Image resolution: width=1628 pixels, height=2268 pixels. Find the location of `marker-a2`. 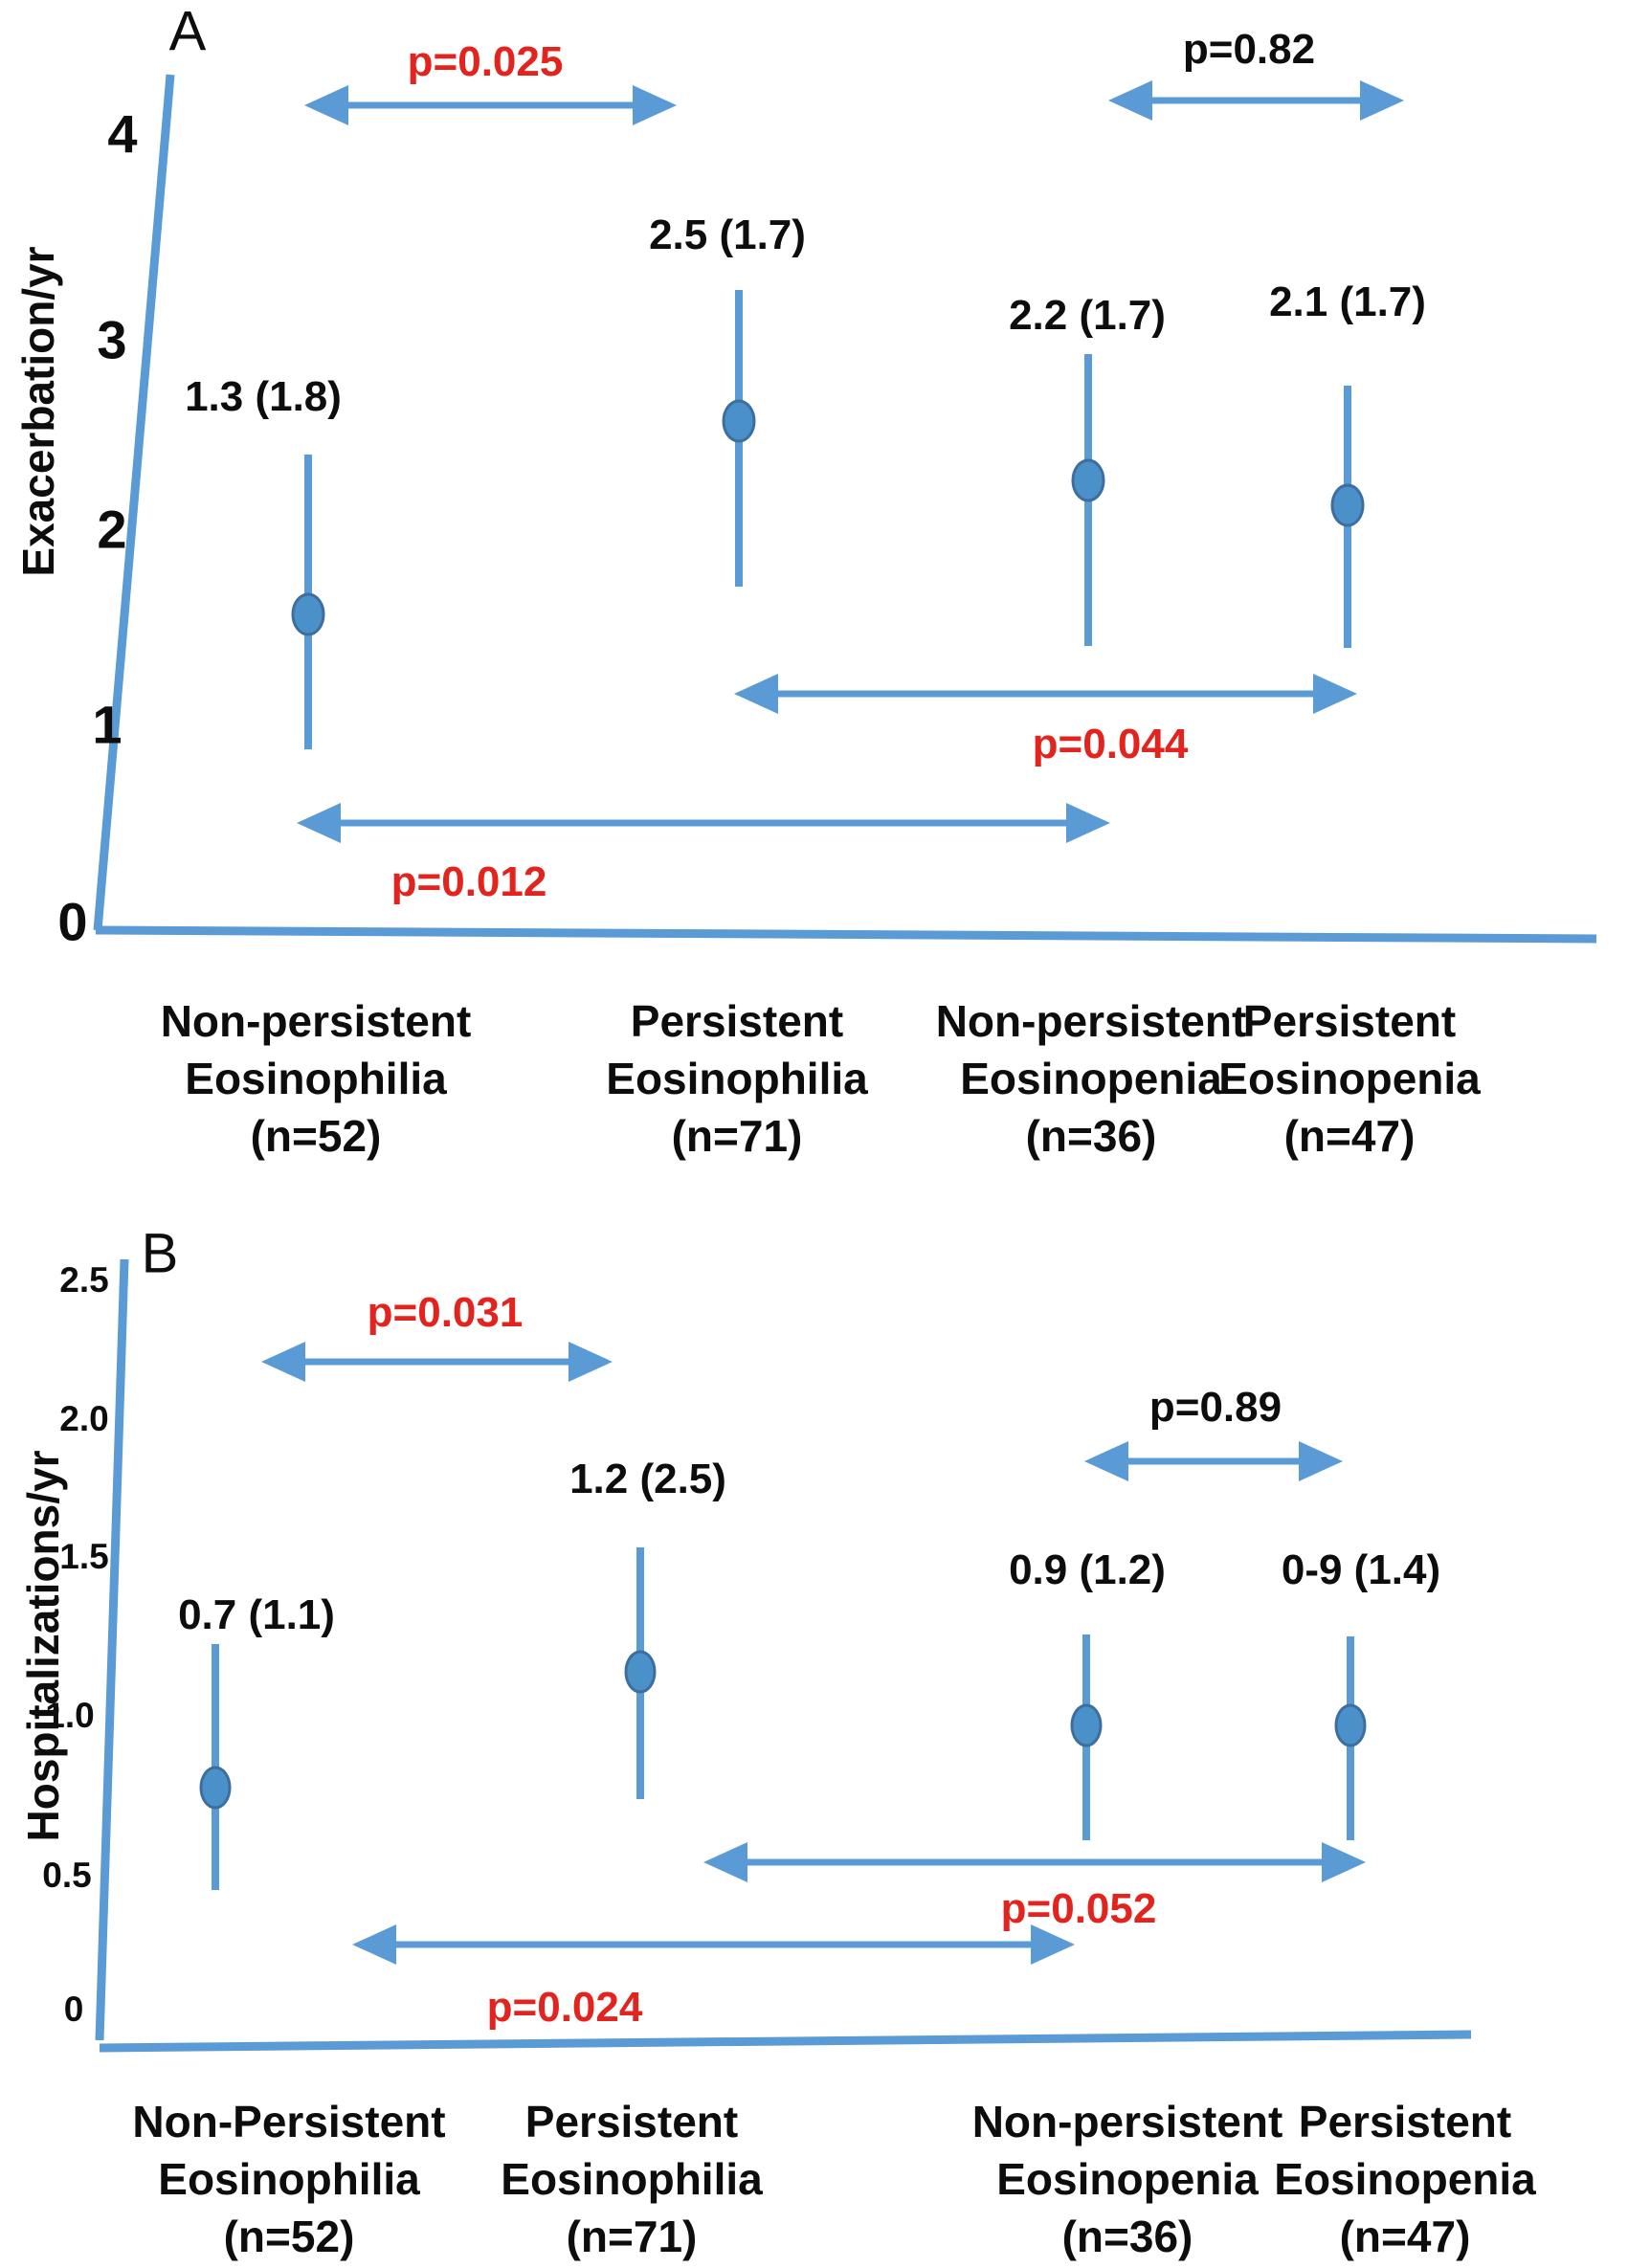

marker-a2 is located at coordinates (739, 421).